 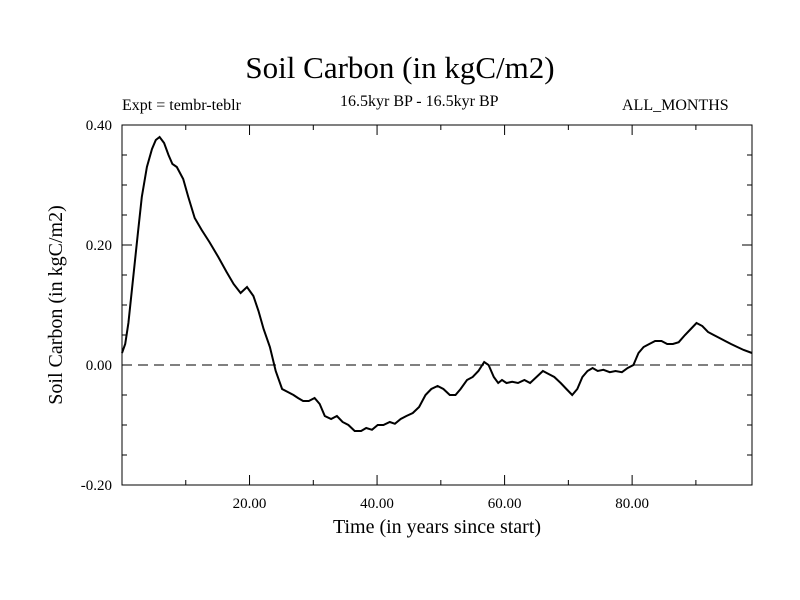 I want to click on y-tick-label: 0.00, so click(x=99, y=366).